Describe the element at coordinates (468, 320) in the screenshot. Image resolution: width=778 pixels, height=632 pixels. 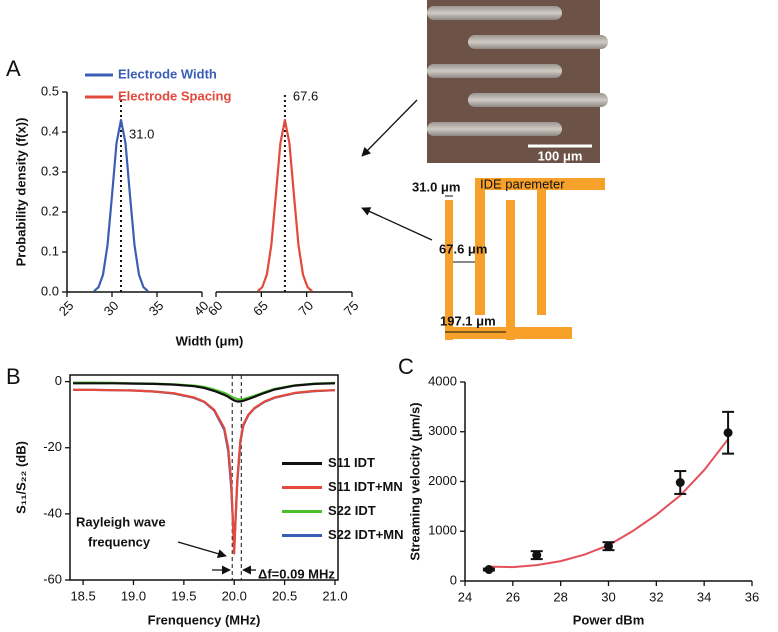
I see `dimension-label: 197.1 μm` at that location.